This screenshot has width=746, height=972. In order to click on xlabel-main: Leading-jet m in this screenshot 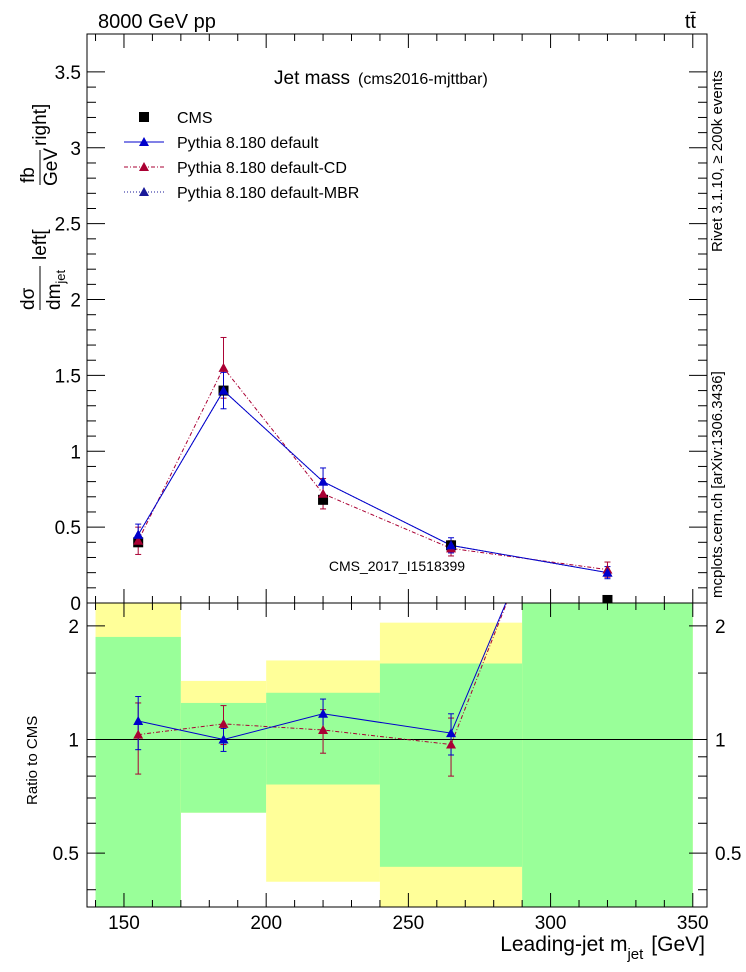, I will do `click(563, 944)`.